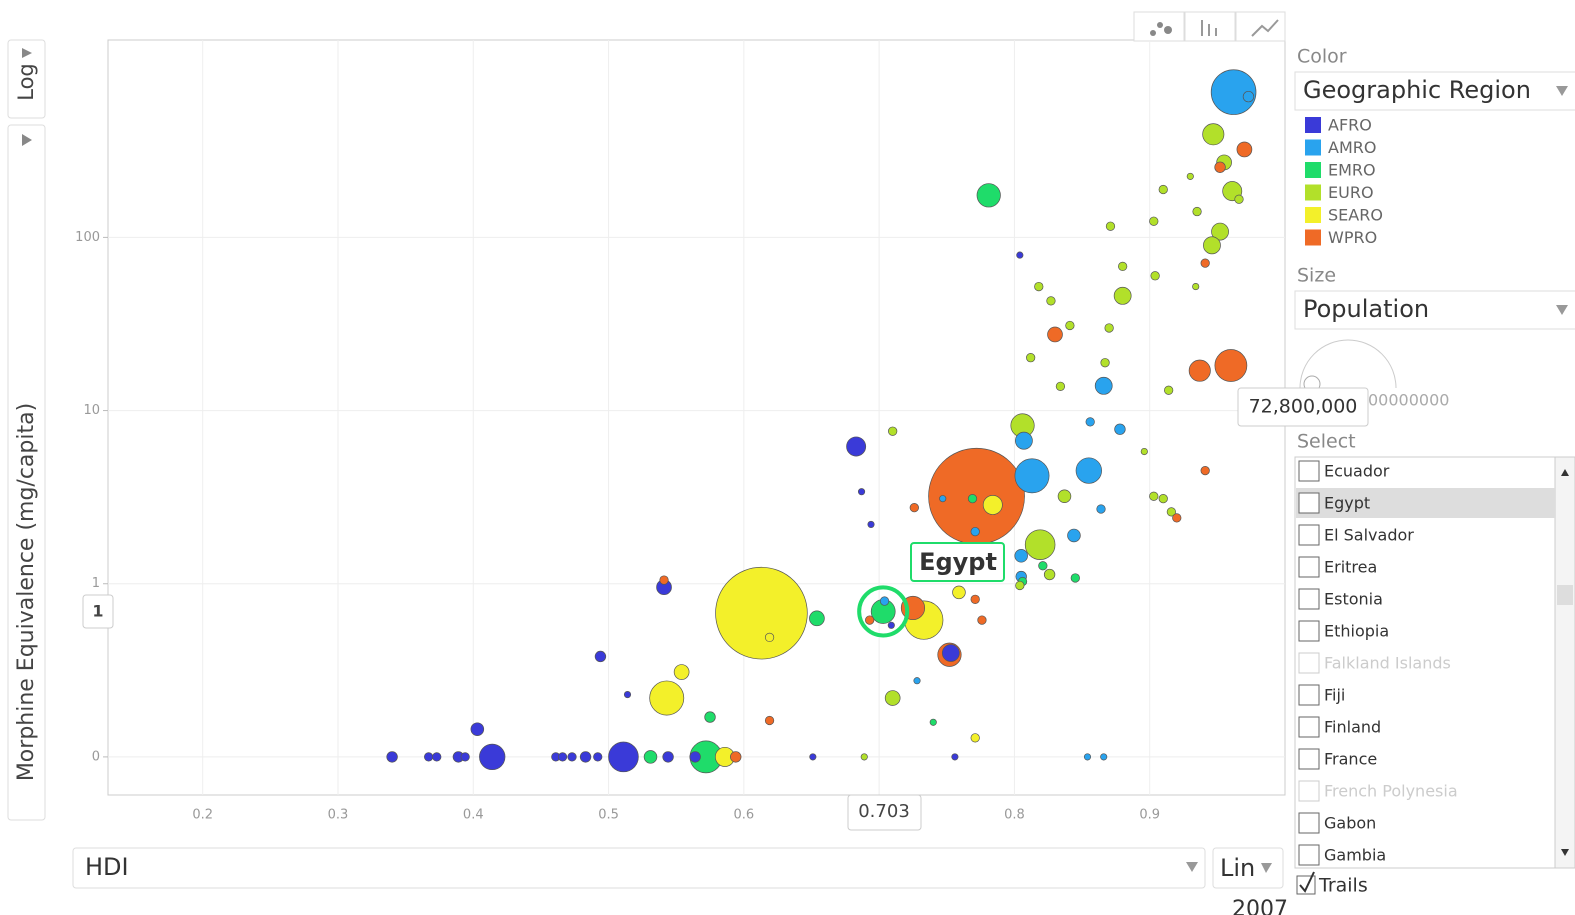 This screenshot has width=1575, height=915. I want to click on x-crosshair-box, so click(884, 812).